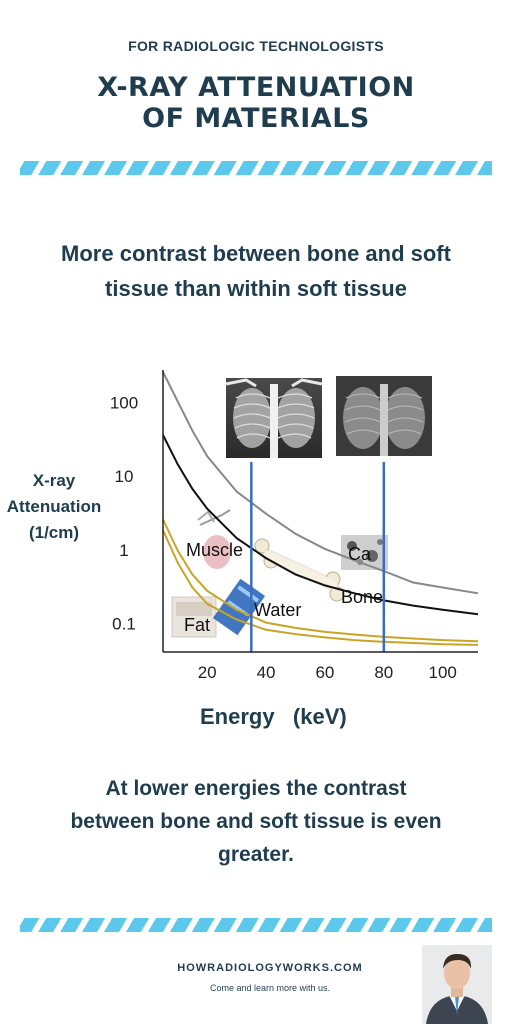 The height and width of the screenshot is (1024, 512). What do you see at coordinates (273, 716) in the screenshot?
I see `x-axis-label: Energy (keV)` at bounding box center [273, 716].